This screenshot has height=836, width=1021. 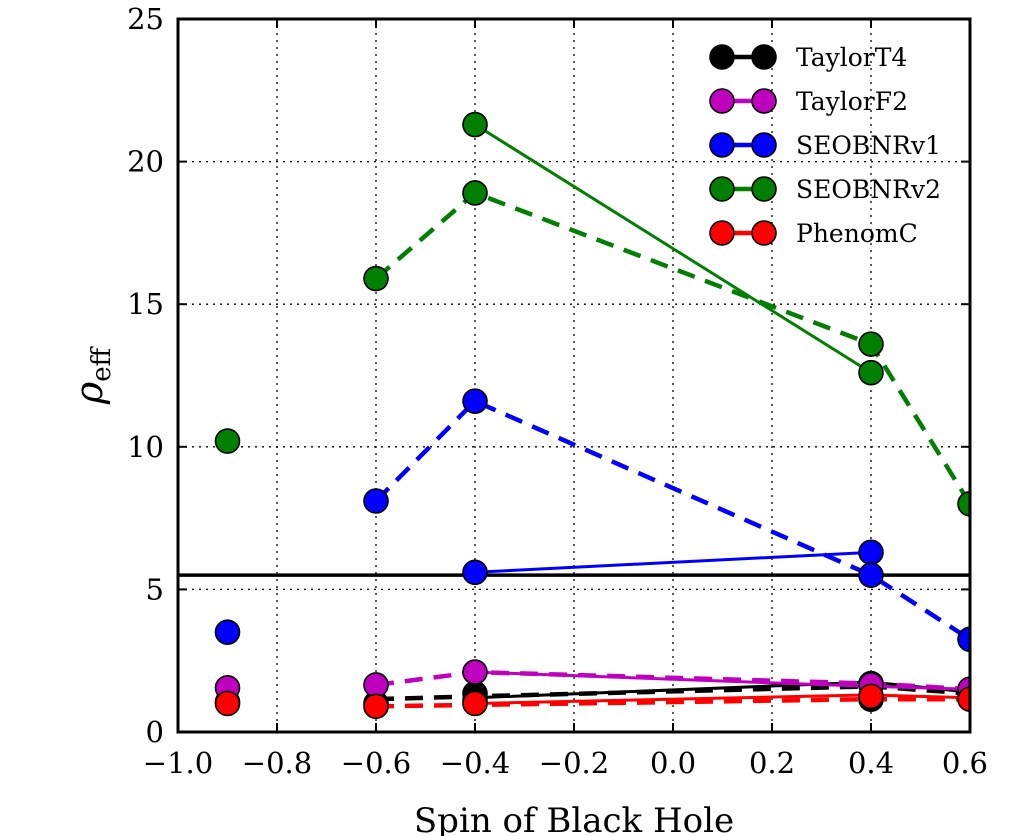 What do you see at coordinates (868, 189) in the screenshot?
I see `legend-label: SEOBNRv2` at bounding box center [868, 189].